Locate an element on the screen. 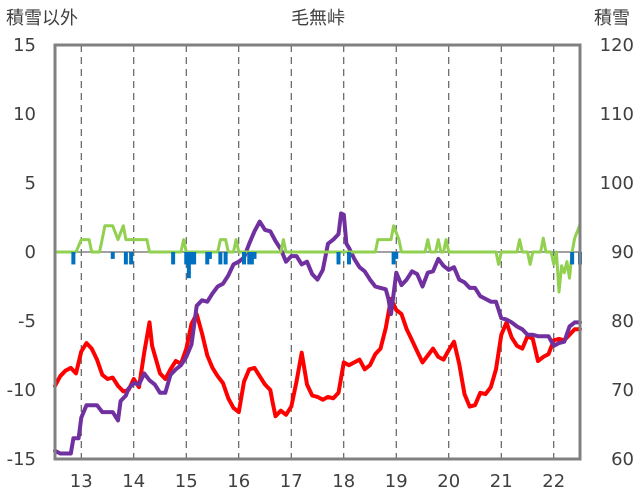 The height and width of the screenshot is (501, 636). left-tick-label: 10 is located at coordinates (24, 114).